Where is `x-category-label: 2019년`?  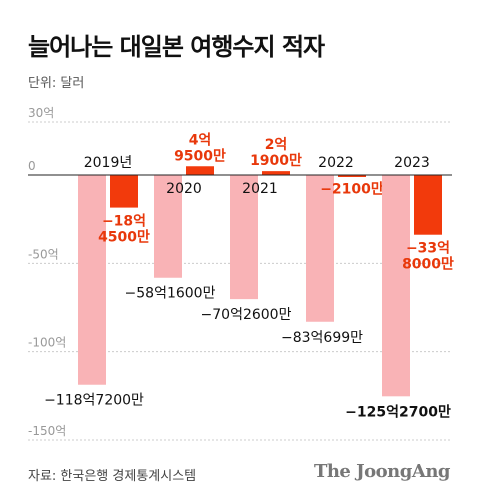 x-category-label: 2019년 is located at coordinates (108, 163).